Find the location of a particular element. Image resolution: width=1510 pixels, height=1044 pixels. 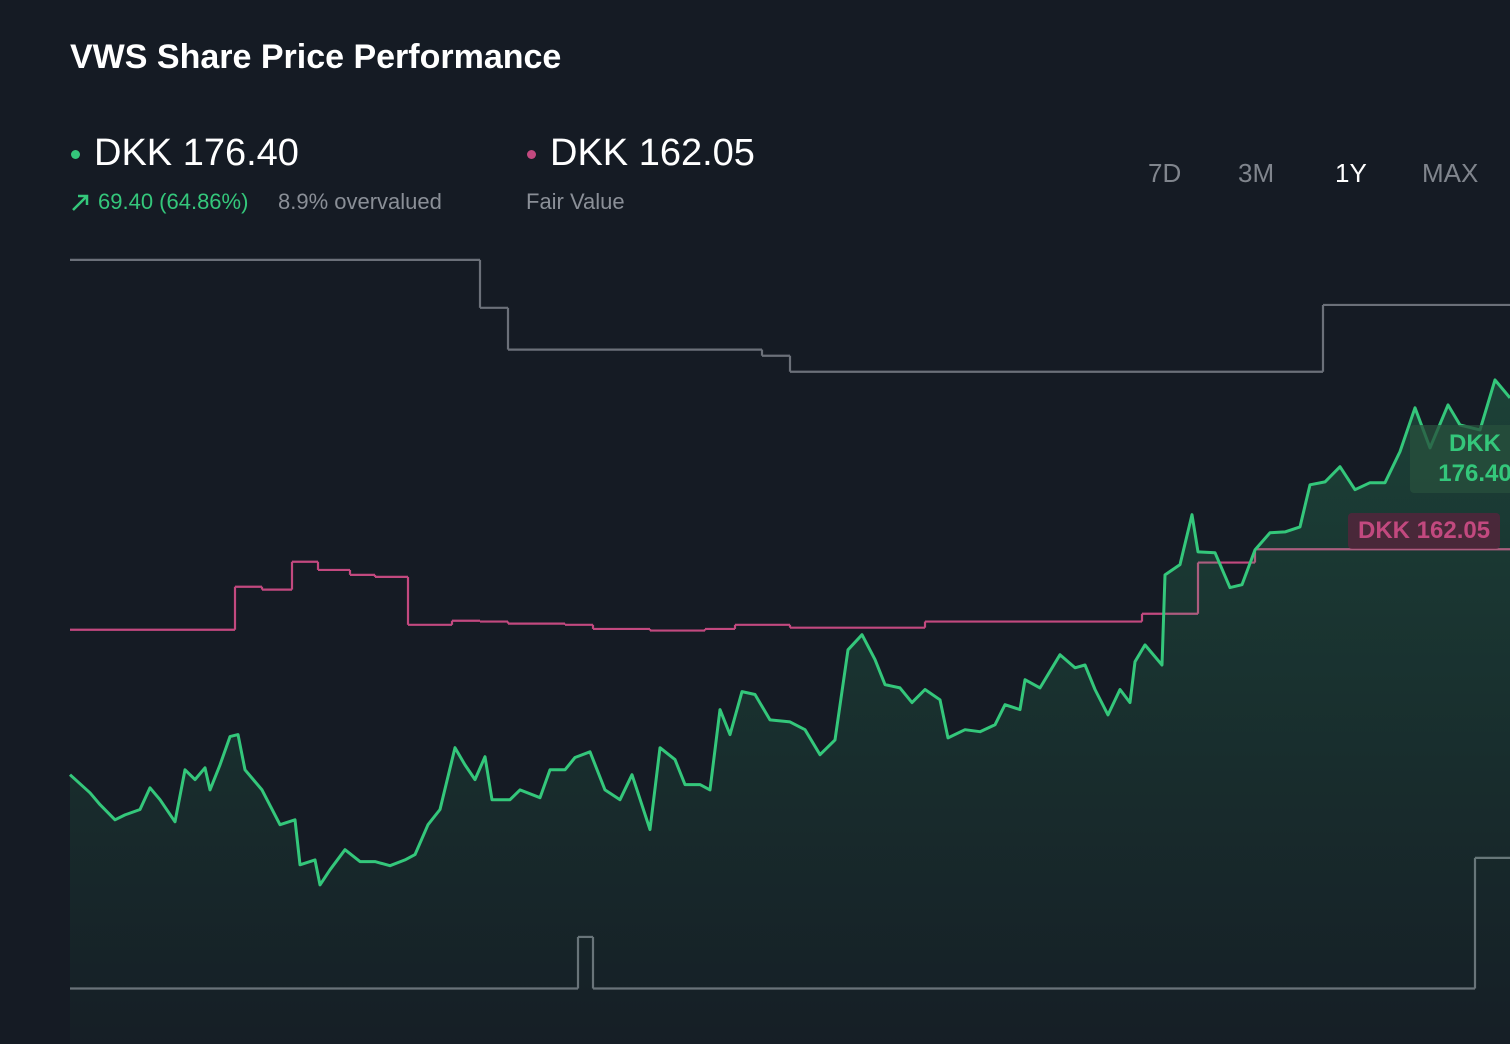

fair-value: DKK 162.05 is located at coordinates (652, 153).